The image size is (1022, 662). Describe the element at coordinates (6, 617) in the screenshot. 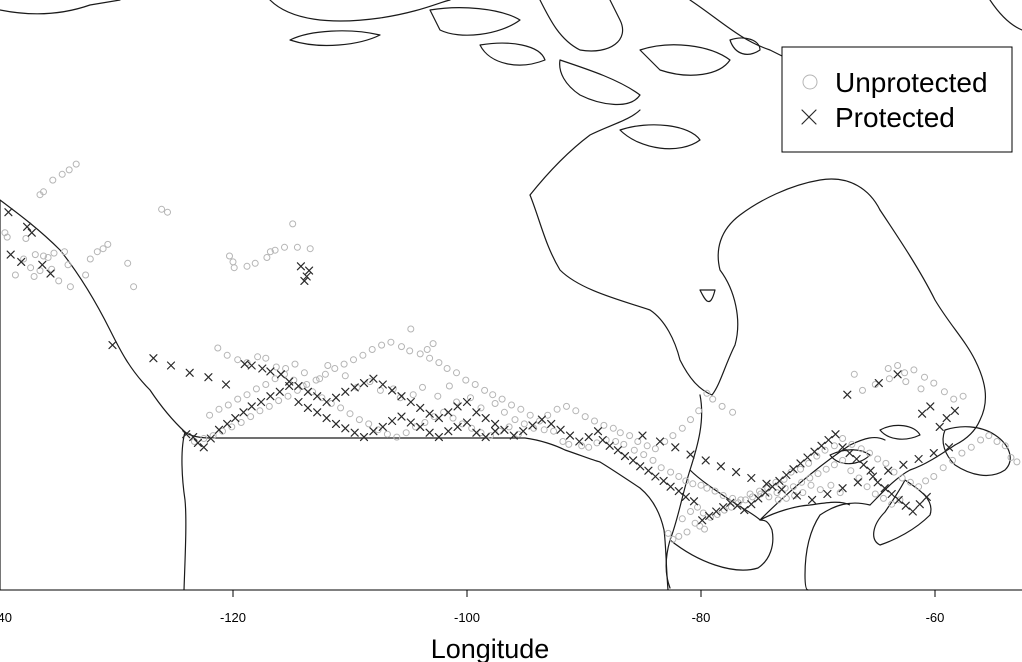

I see `x-tick-label: -140` at that location.